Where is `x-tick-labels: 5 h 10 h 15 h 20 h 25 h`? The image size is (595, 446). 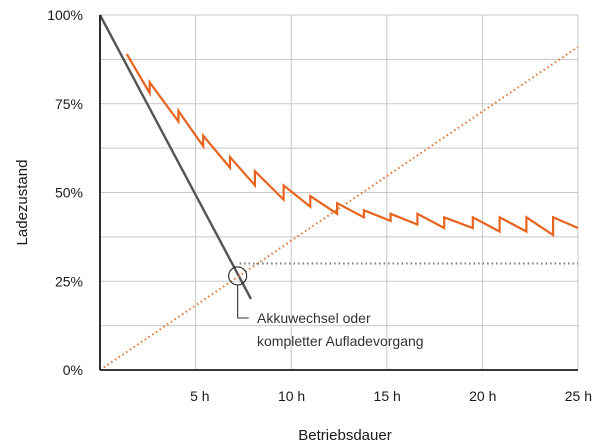 x-tick-labels: 5 h 10 h 15 h 20 h 25 h is located at coordinates (391, 396).